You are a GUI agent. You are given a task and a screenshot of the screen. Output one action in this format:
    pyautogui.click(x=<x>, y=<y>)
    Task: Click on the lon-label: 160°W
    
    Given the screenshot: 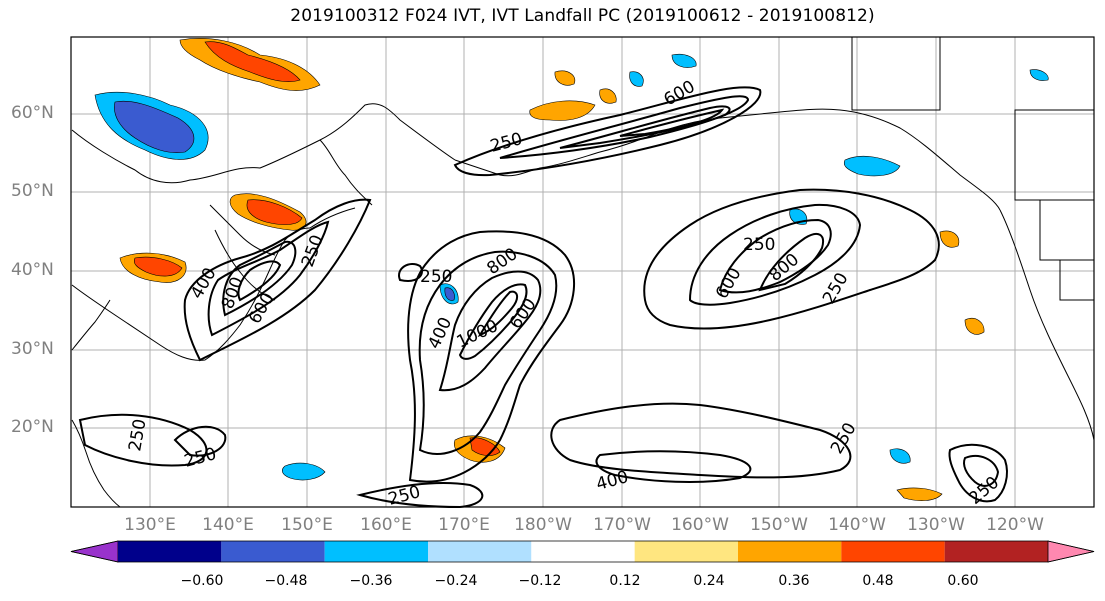 What is the action you would take?
    pyautogui.click(x=700, y=525)
    